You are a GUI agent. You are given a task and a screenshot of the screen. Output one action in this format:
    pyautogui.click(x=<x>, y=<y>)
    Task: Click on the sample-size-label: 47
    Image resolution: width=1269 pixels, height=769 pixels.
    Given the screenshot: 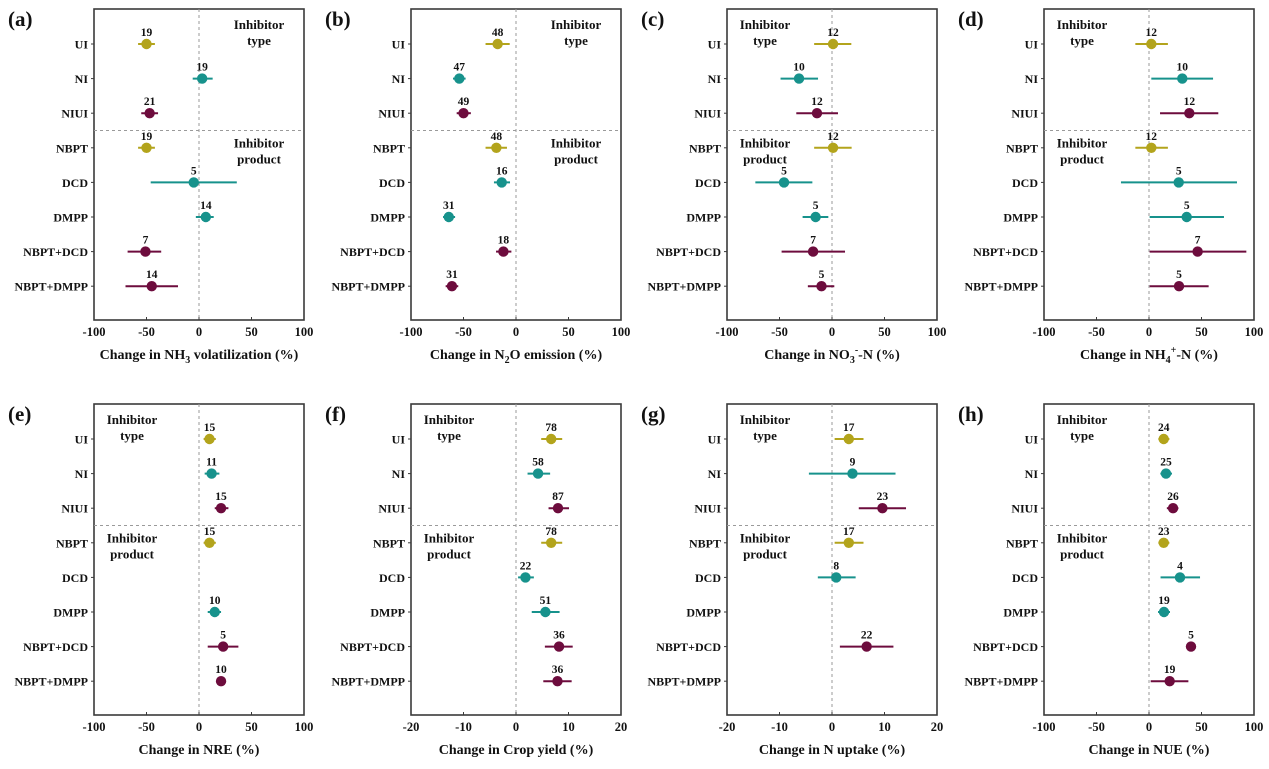 What is the action you would take?
    pyautogui.click(x=460, y=68)
    